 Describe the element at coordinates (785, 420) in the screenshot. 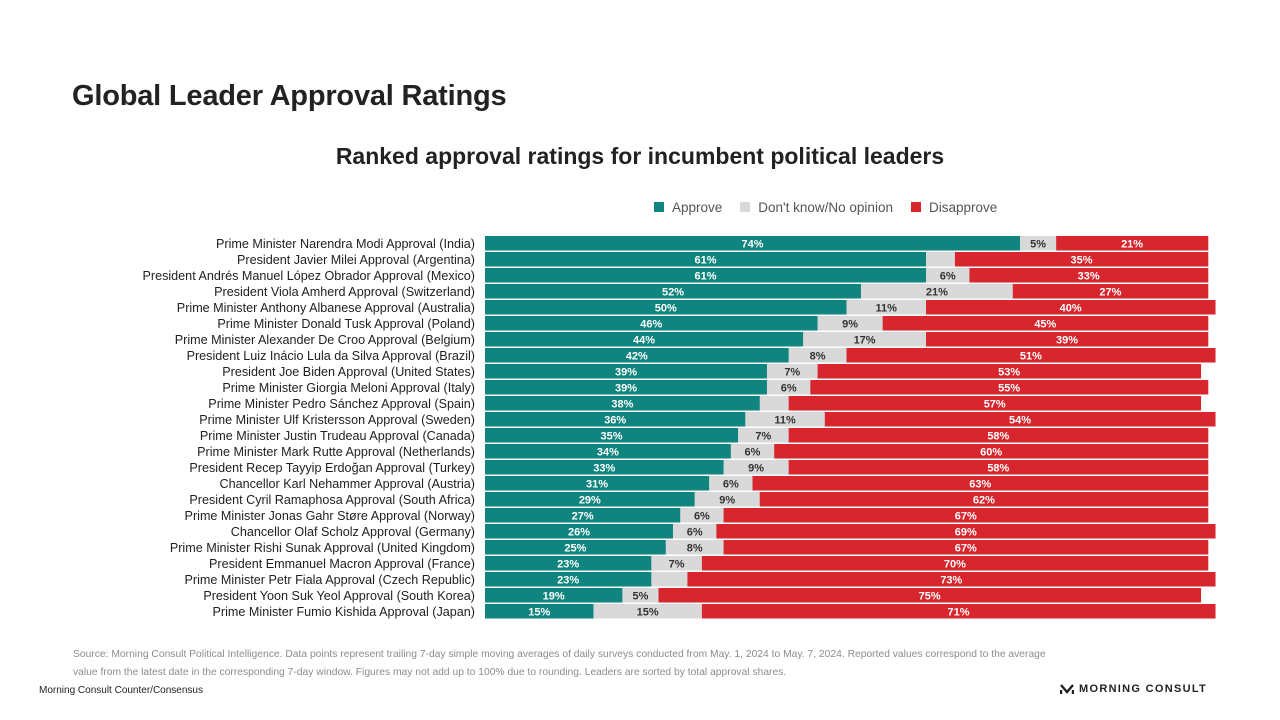

I see `data-label-dont-know: 11%` at that location.